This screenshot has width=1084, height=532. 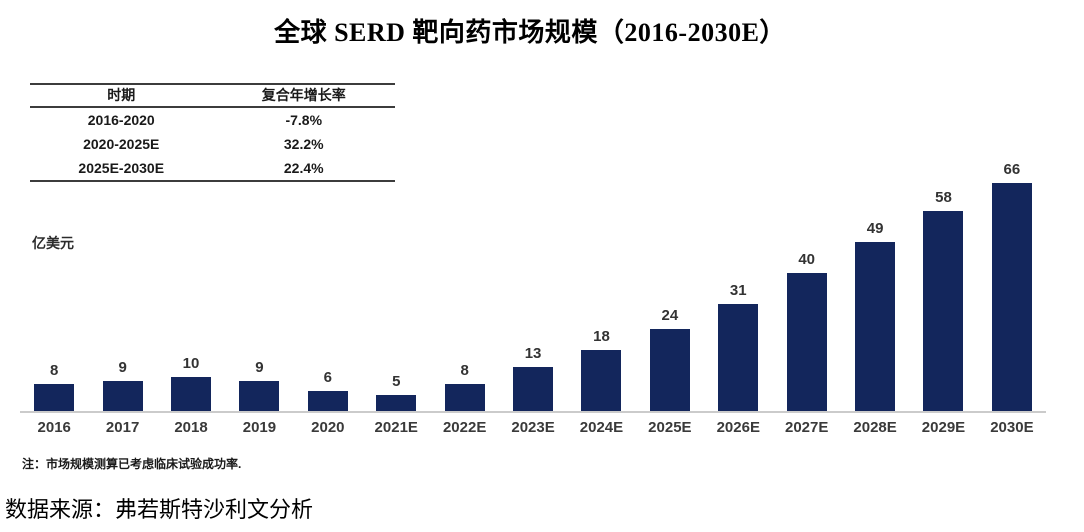 What do you see at coordinates (1012, 169) in the screenshot?
I see `bar-value-label: 66` at bounding box center [1012, 169].